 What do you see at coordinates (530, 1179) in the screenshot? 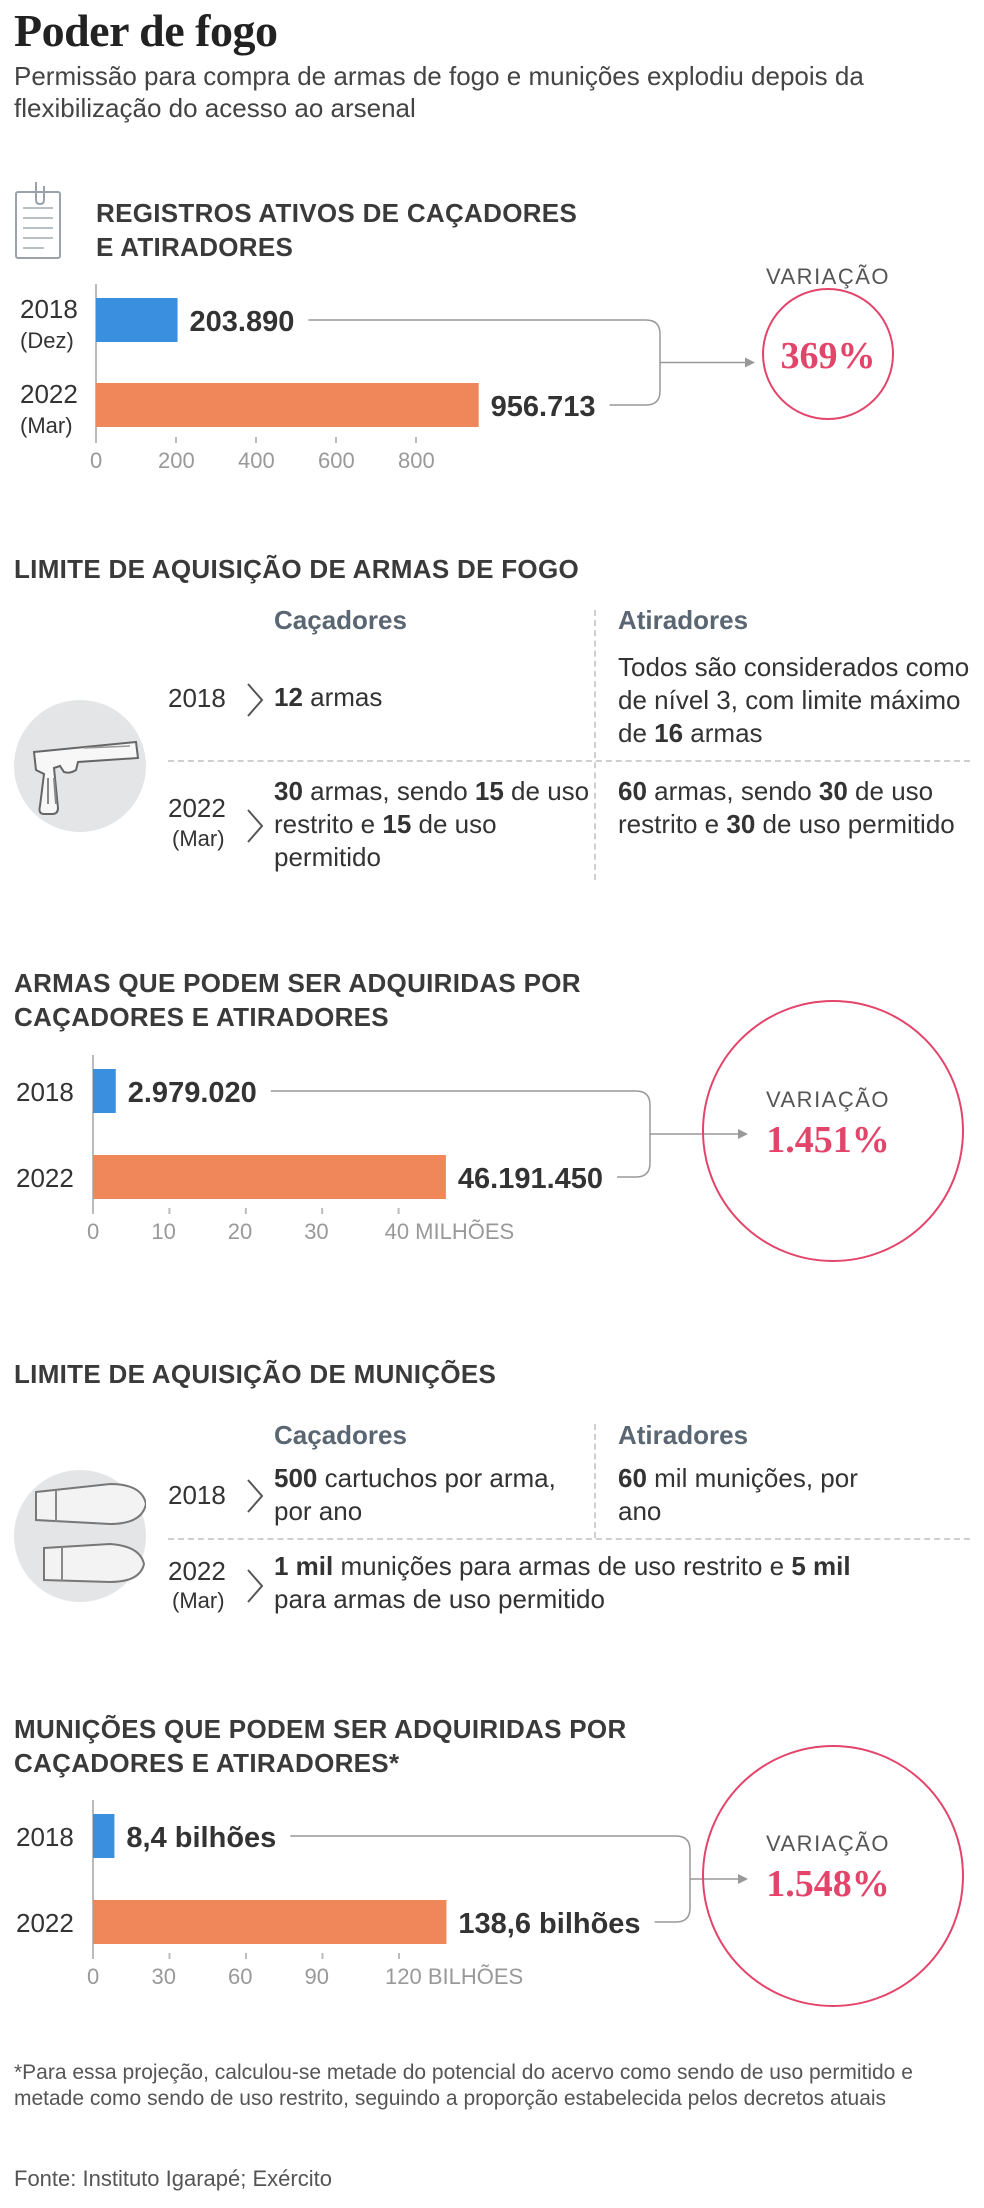
I see `data-label: 46.191.450` at bounding box center [530, 1179].